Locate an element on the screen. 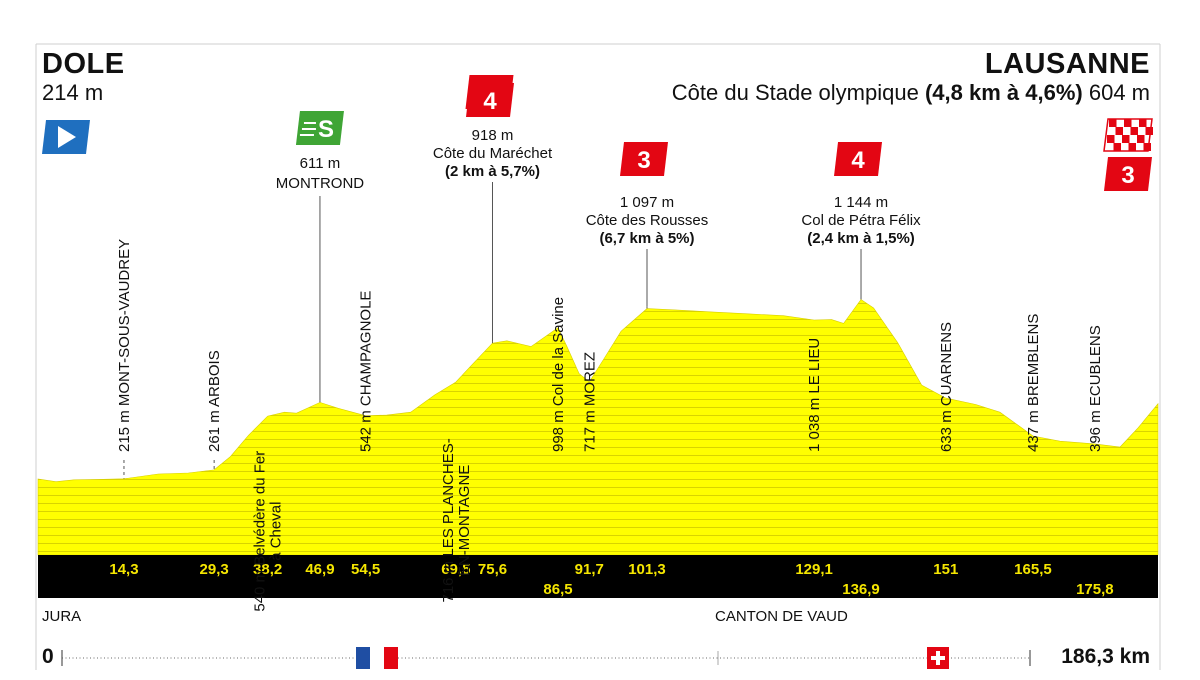  climb-name: Col de Pétra Félix is located at coordinates (861, 220).